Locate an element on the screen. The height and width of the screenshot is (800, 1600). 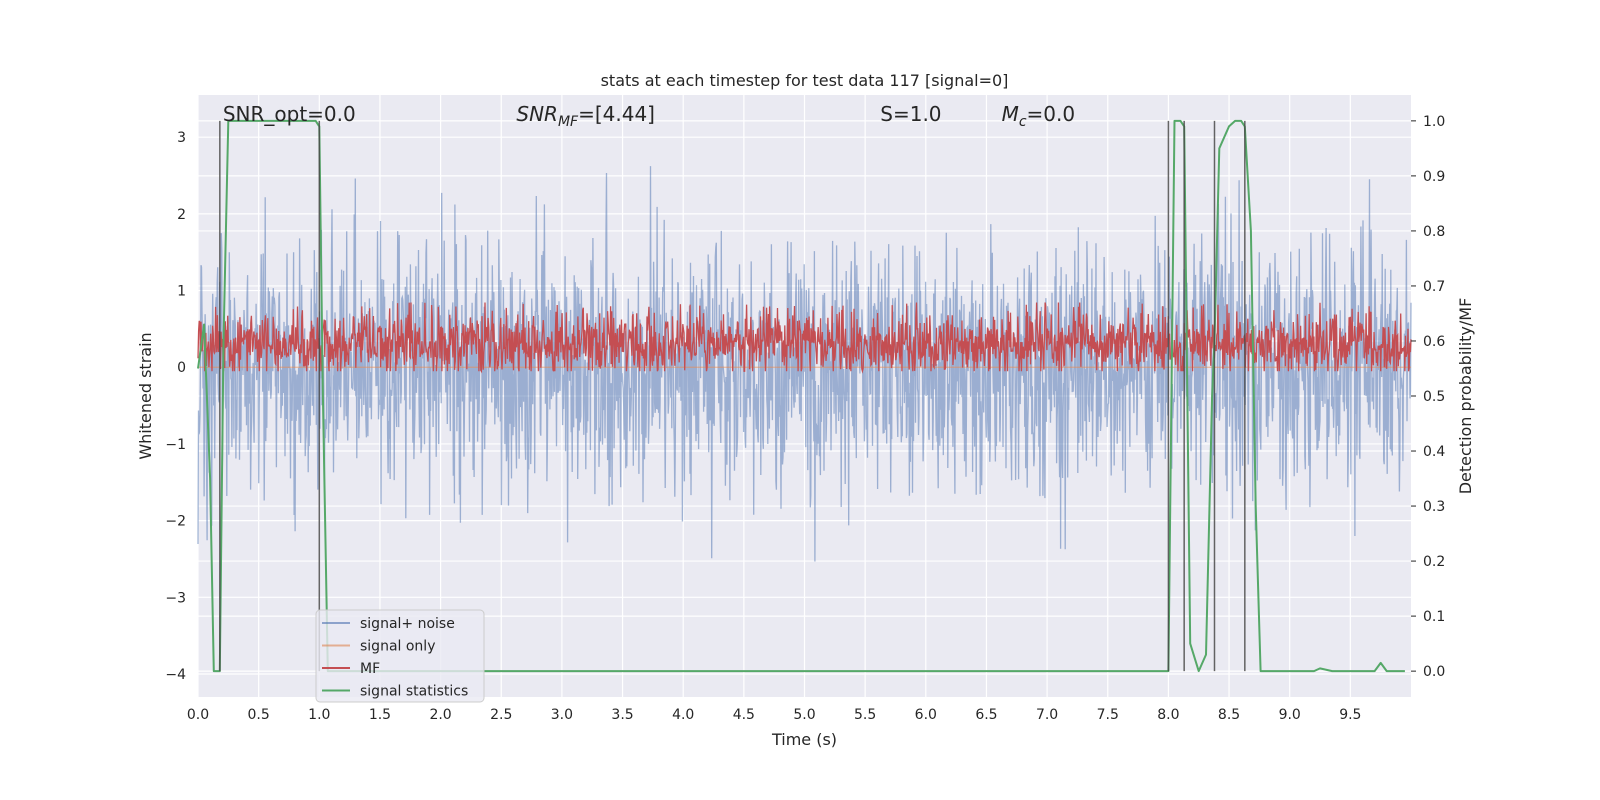
x-tick-label: 7.5 is located at coordinates (1108, 715).